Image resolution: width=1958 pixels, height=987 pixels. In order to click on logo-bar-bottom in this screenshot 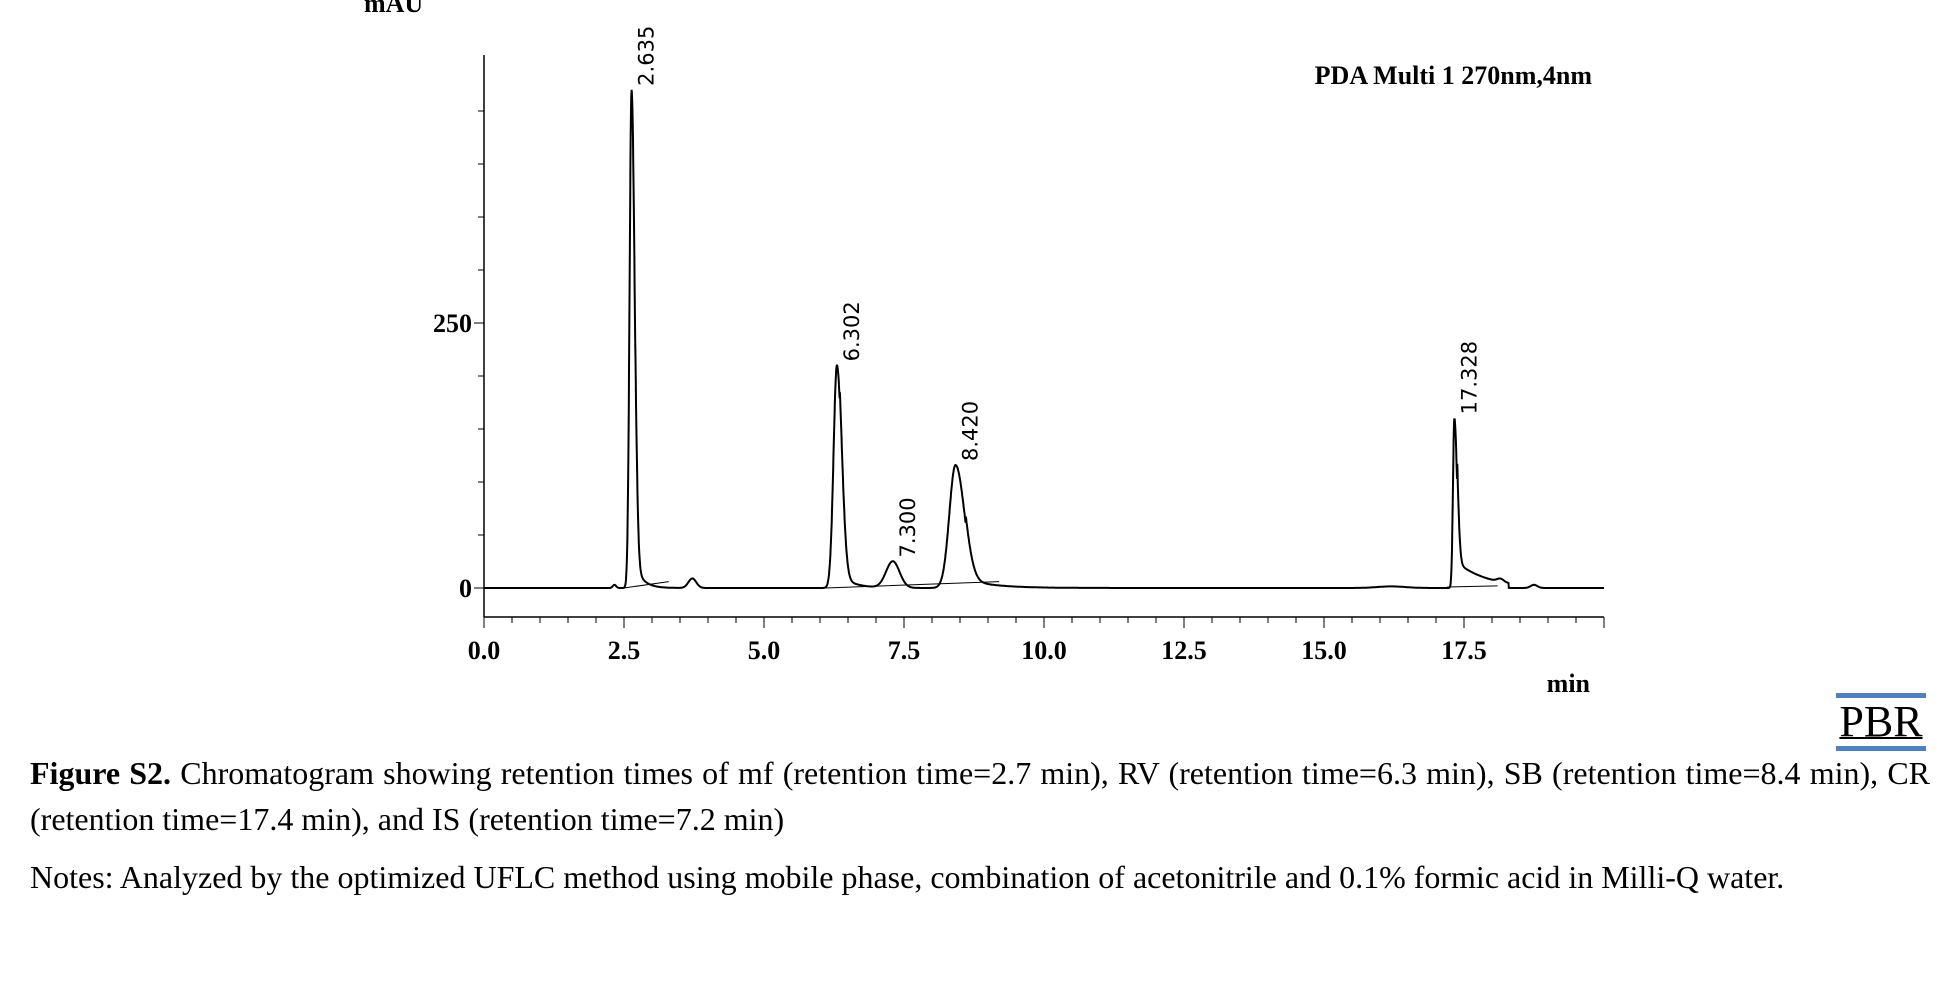, I will do `click(1881, 748)`.